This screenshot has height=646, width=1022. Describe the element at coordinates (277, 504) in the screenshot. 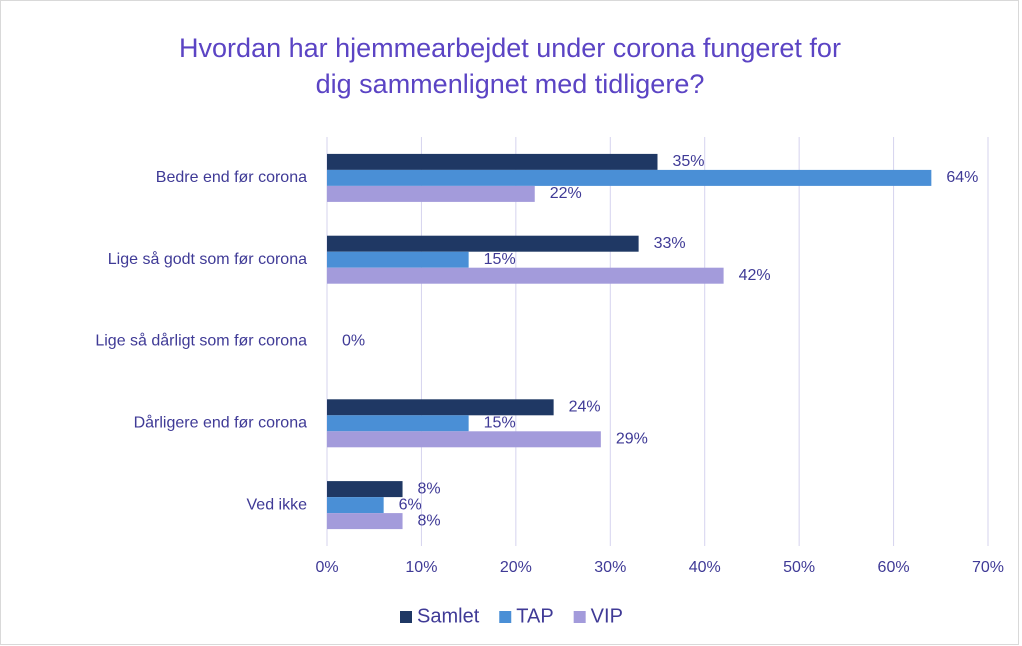

I see `y-tick-label: Ved ikke` at that location.